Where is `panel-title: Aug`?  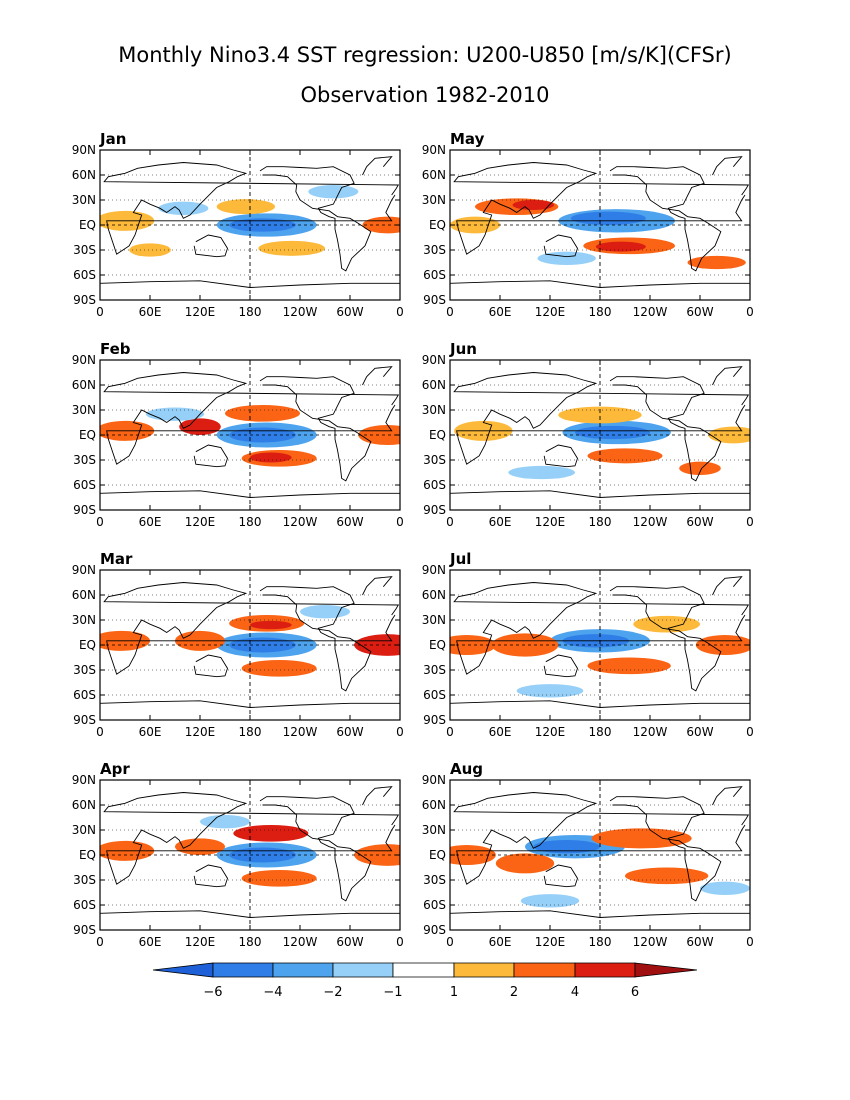 panel-title: Aug is located at coordinates (466, 769).